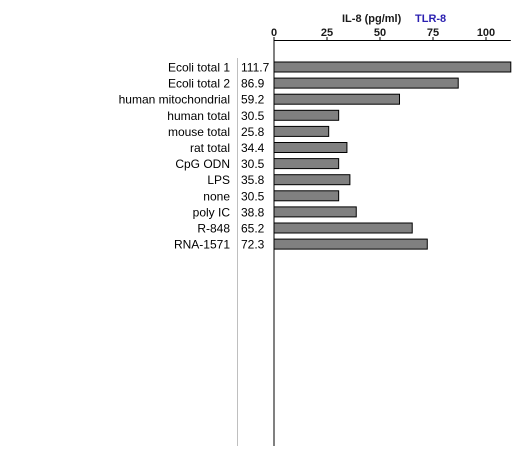 The height and width of the screenshot is (454, 532). Describe the element at coordinates (202, 164) in the screenshot. I see `category-label: CpG ODN` at that location.